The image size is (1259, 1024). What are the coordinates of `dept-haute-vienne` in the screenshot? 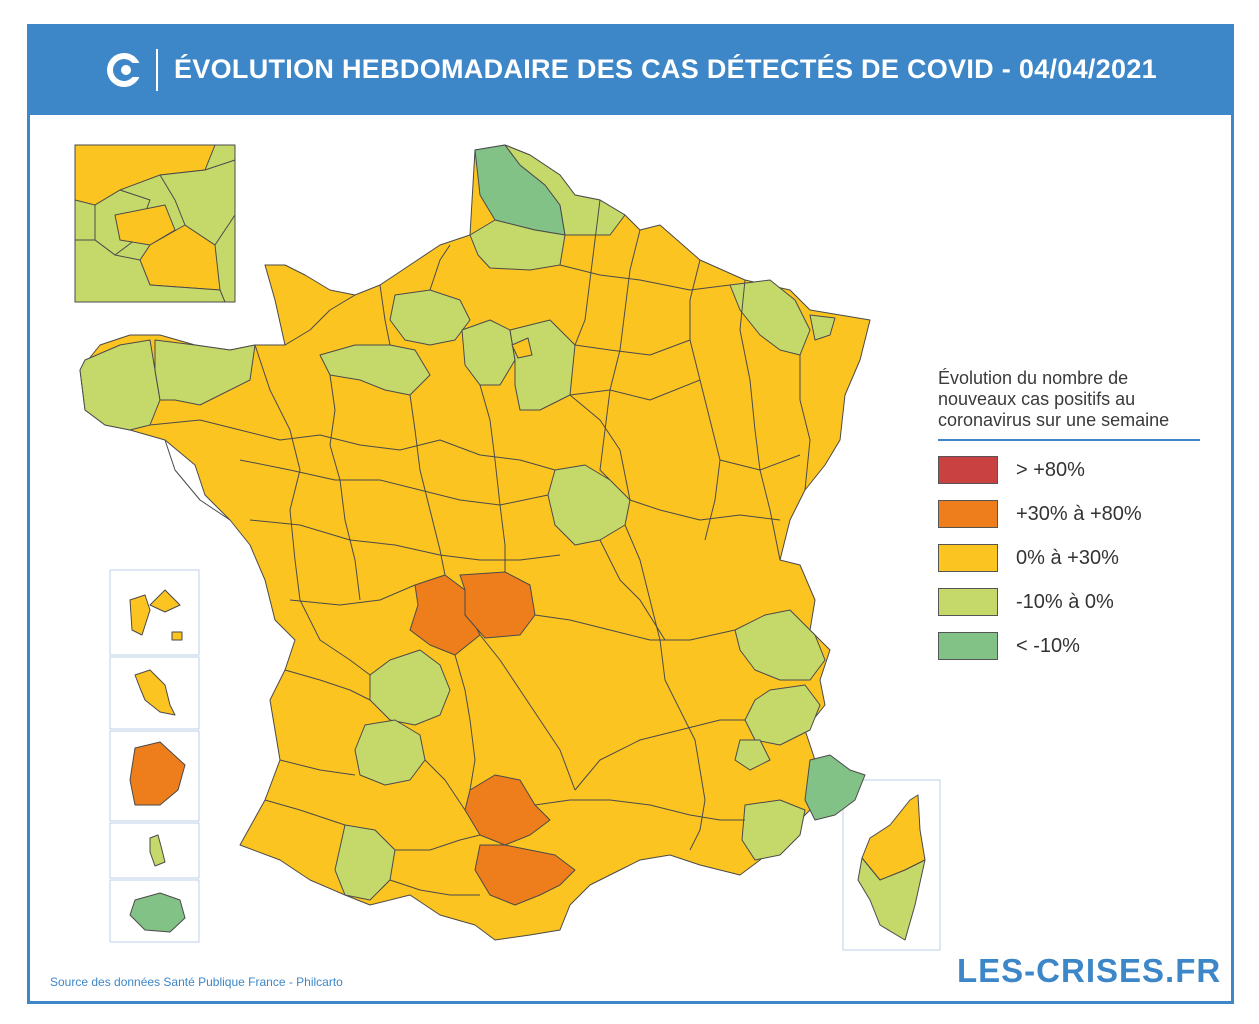 It's located at (445, 615).